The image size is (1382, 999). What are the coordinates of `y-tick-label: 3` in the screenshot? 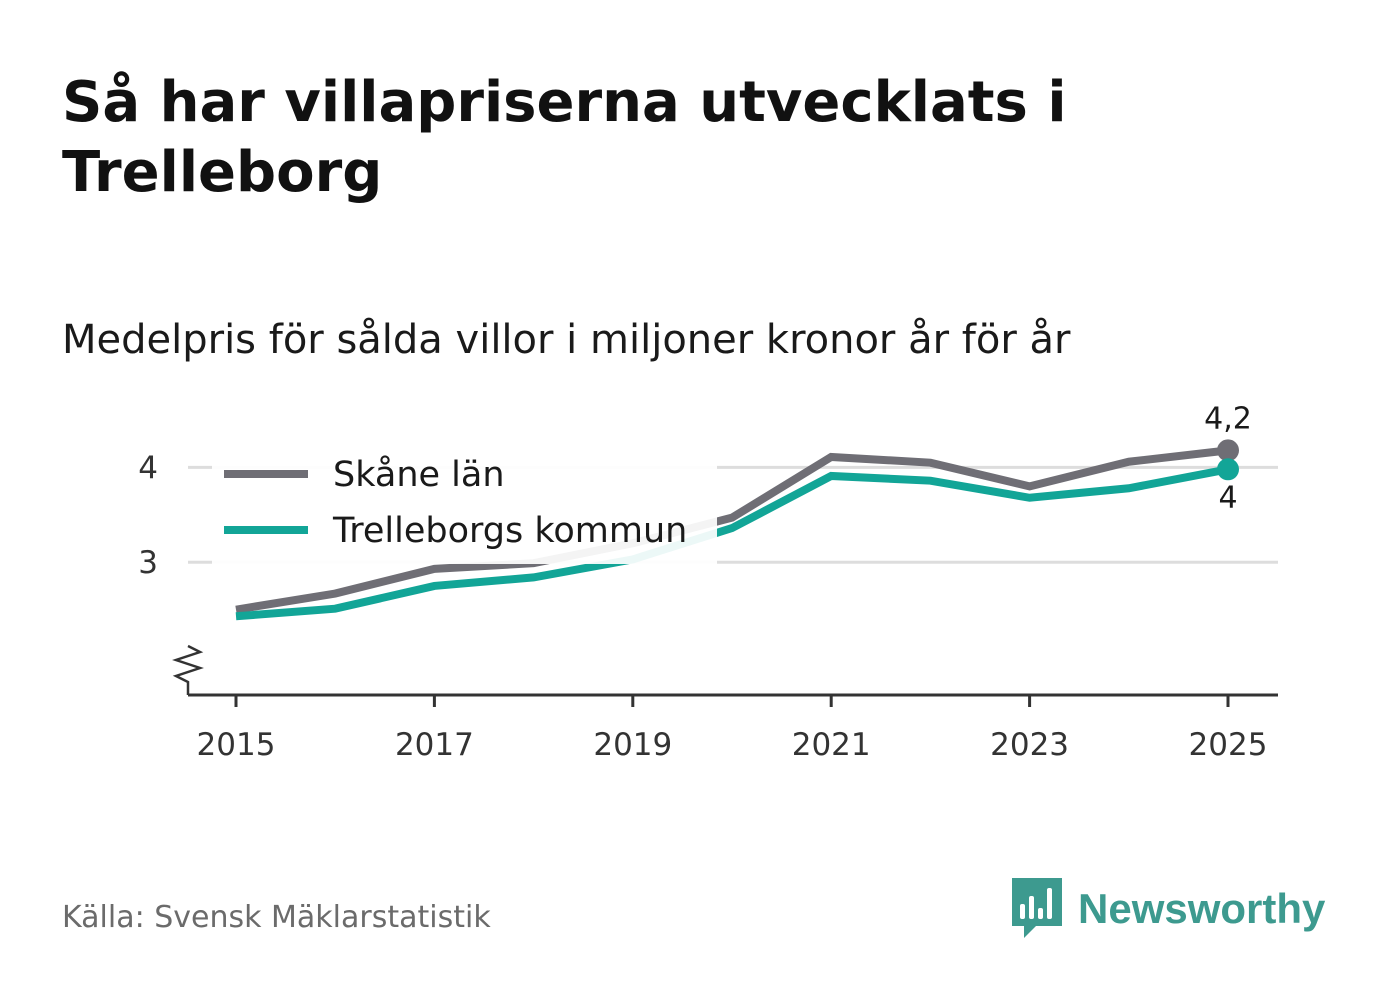 It's located at (148, 563).